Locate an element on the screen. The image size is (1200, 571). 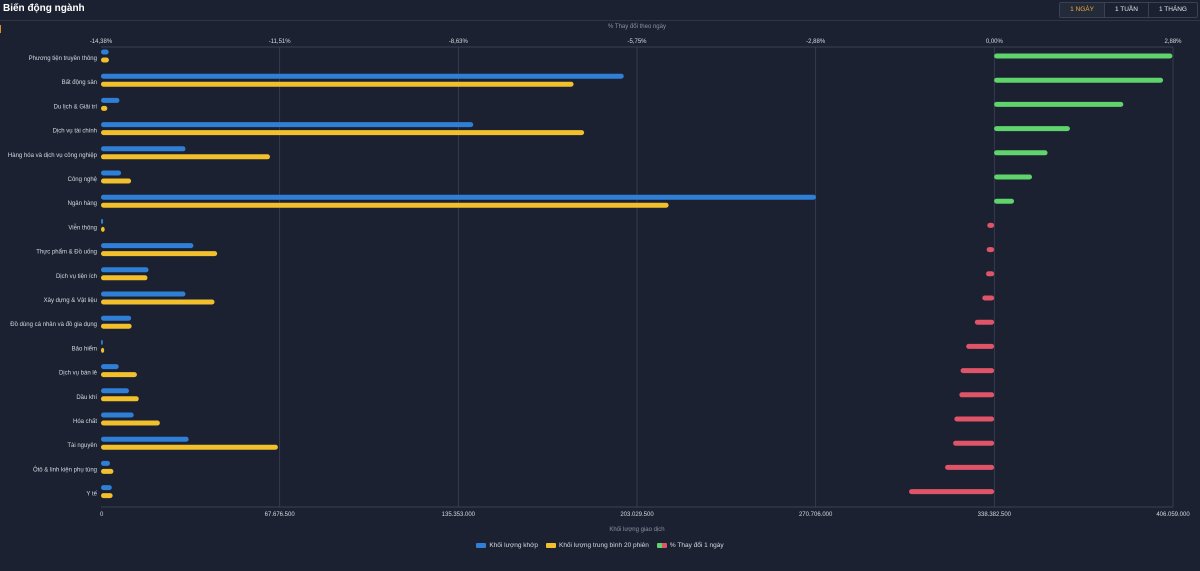
category-label: Thực phẩm & Đồ uống is located at coordinates (66, 252).